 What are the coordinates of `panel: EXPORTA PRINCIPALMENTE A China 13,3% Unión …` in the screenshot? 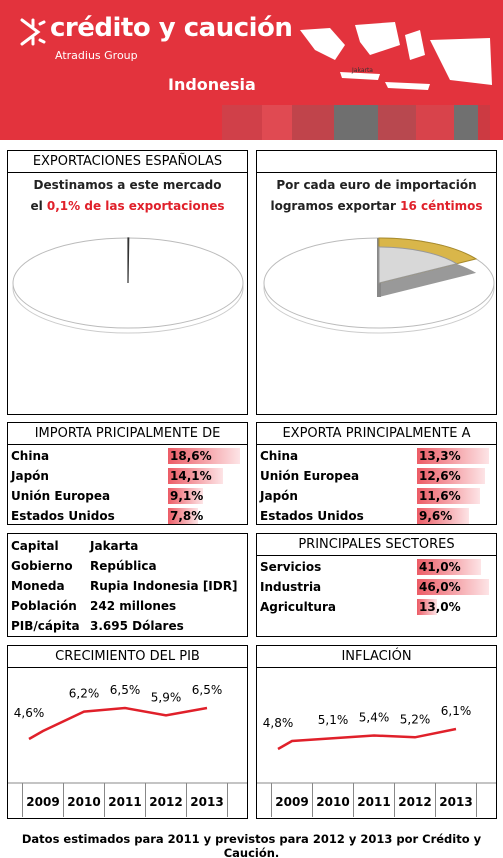 It's located at (376, 473).